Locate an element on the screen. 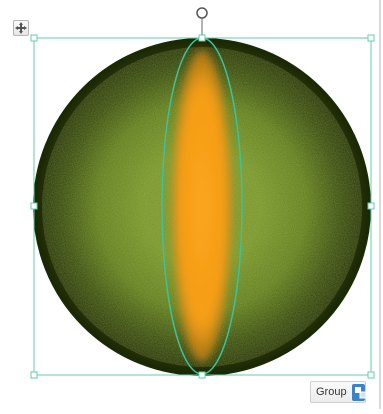 The height and width of the screenshot is (414, 383). group-button: Group is located at coordinates (338, 392).